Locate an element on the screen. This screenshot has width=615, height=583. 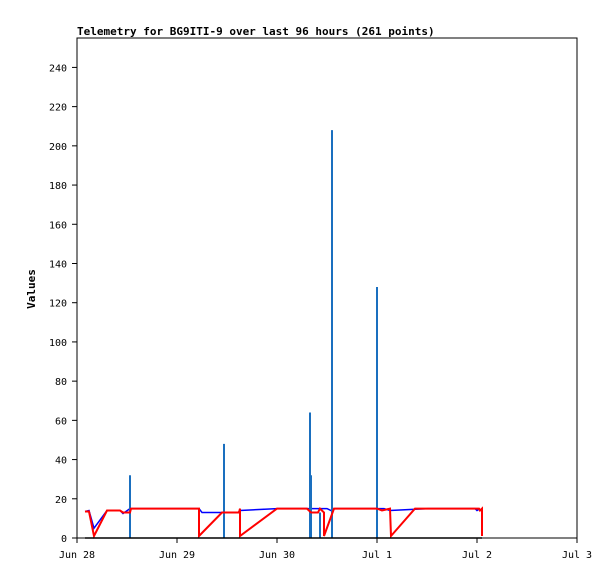
y-tick-label: 220 is located at coordinates (58, 108).